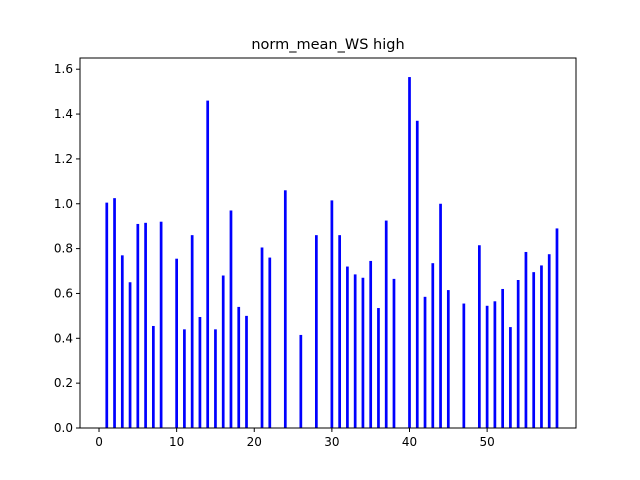 The image size is (640, 480). Describe the element at coordinates (63, 114) in the screenshot. I see `y-tick-label: 1.4` at that location.